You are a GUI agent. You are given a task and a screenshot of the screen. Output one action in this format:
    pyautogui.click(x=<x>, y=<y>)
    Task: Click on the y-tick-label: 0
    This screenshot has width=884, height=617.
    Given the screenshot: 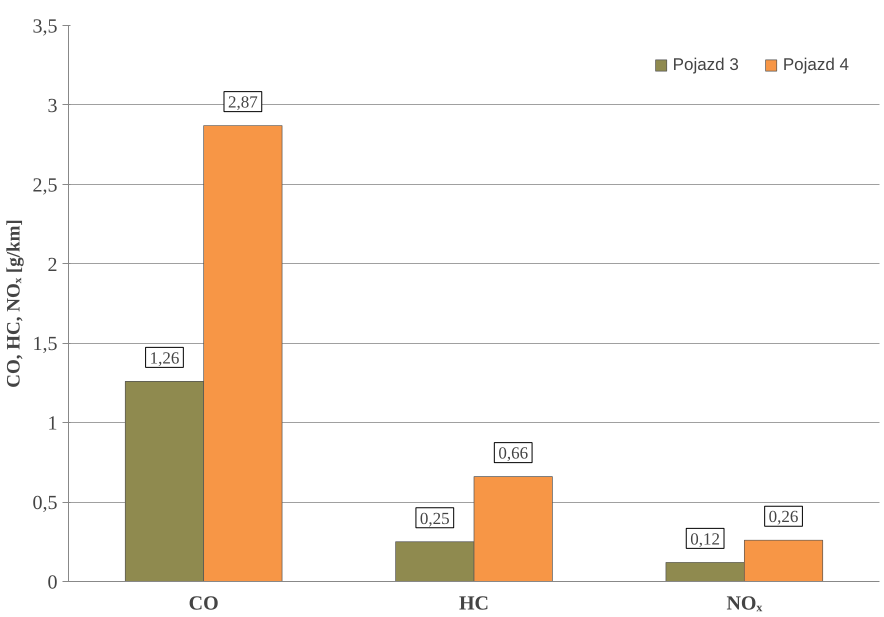 What is the action you would take?
    pyautogui.click(x=53, y=583)
    